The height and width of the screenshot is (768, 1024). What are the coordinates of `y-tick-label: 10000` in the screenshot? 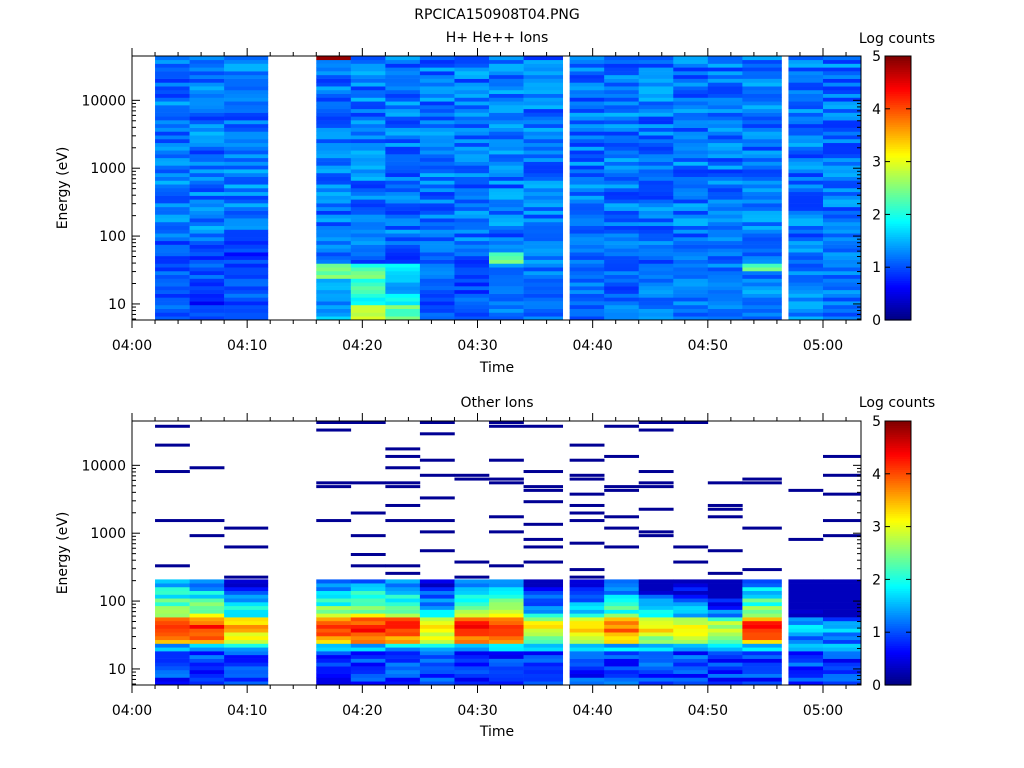 It's located at (103, 101).